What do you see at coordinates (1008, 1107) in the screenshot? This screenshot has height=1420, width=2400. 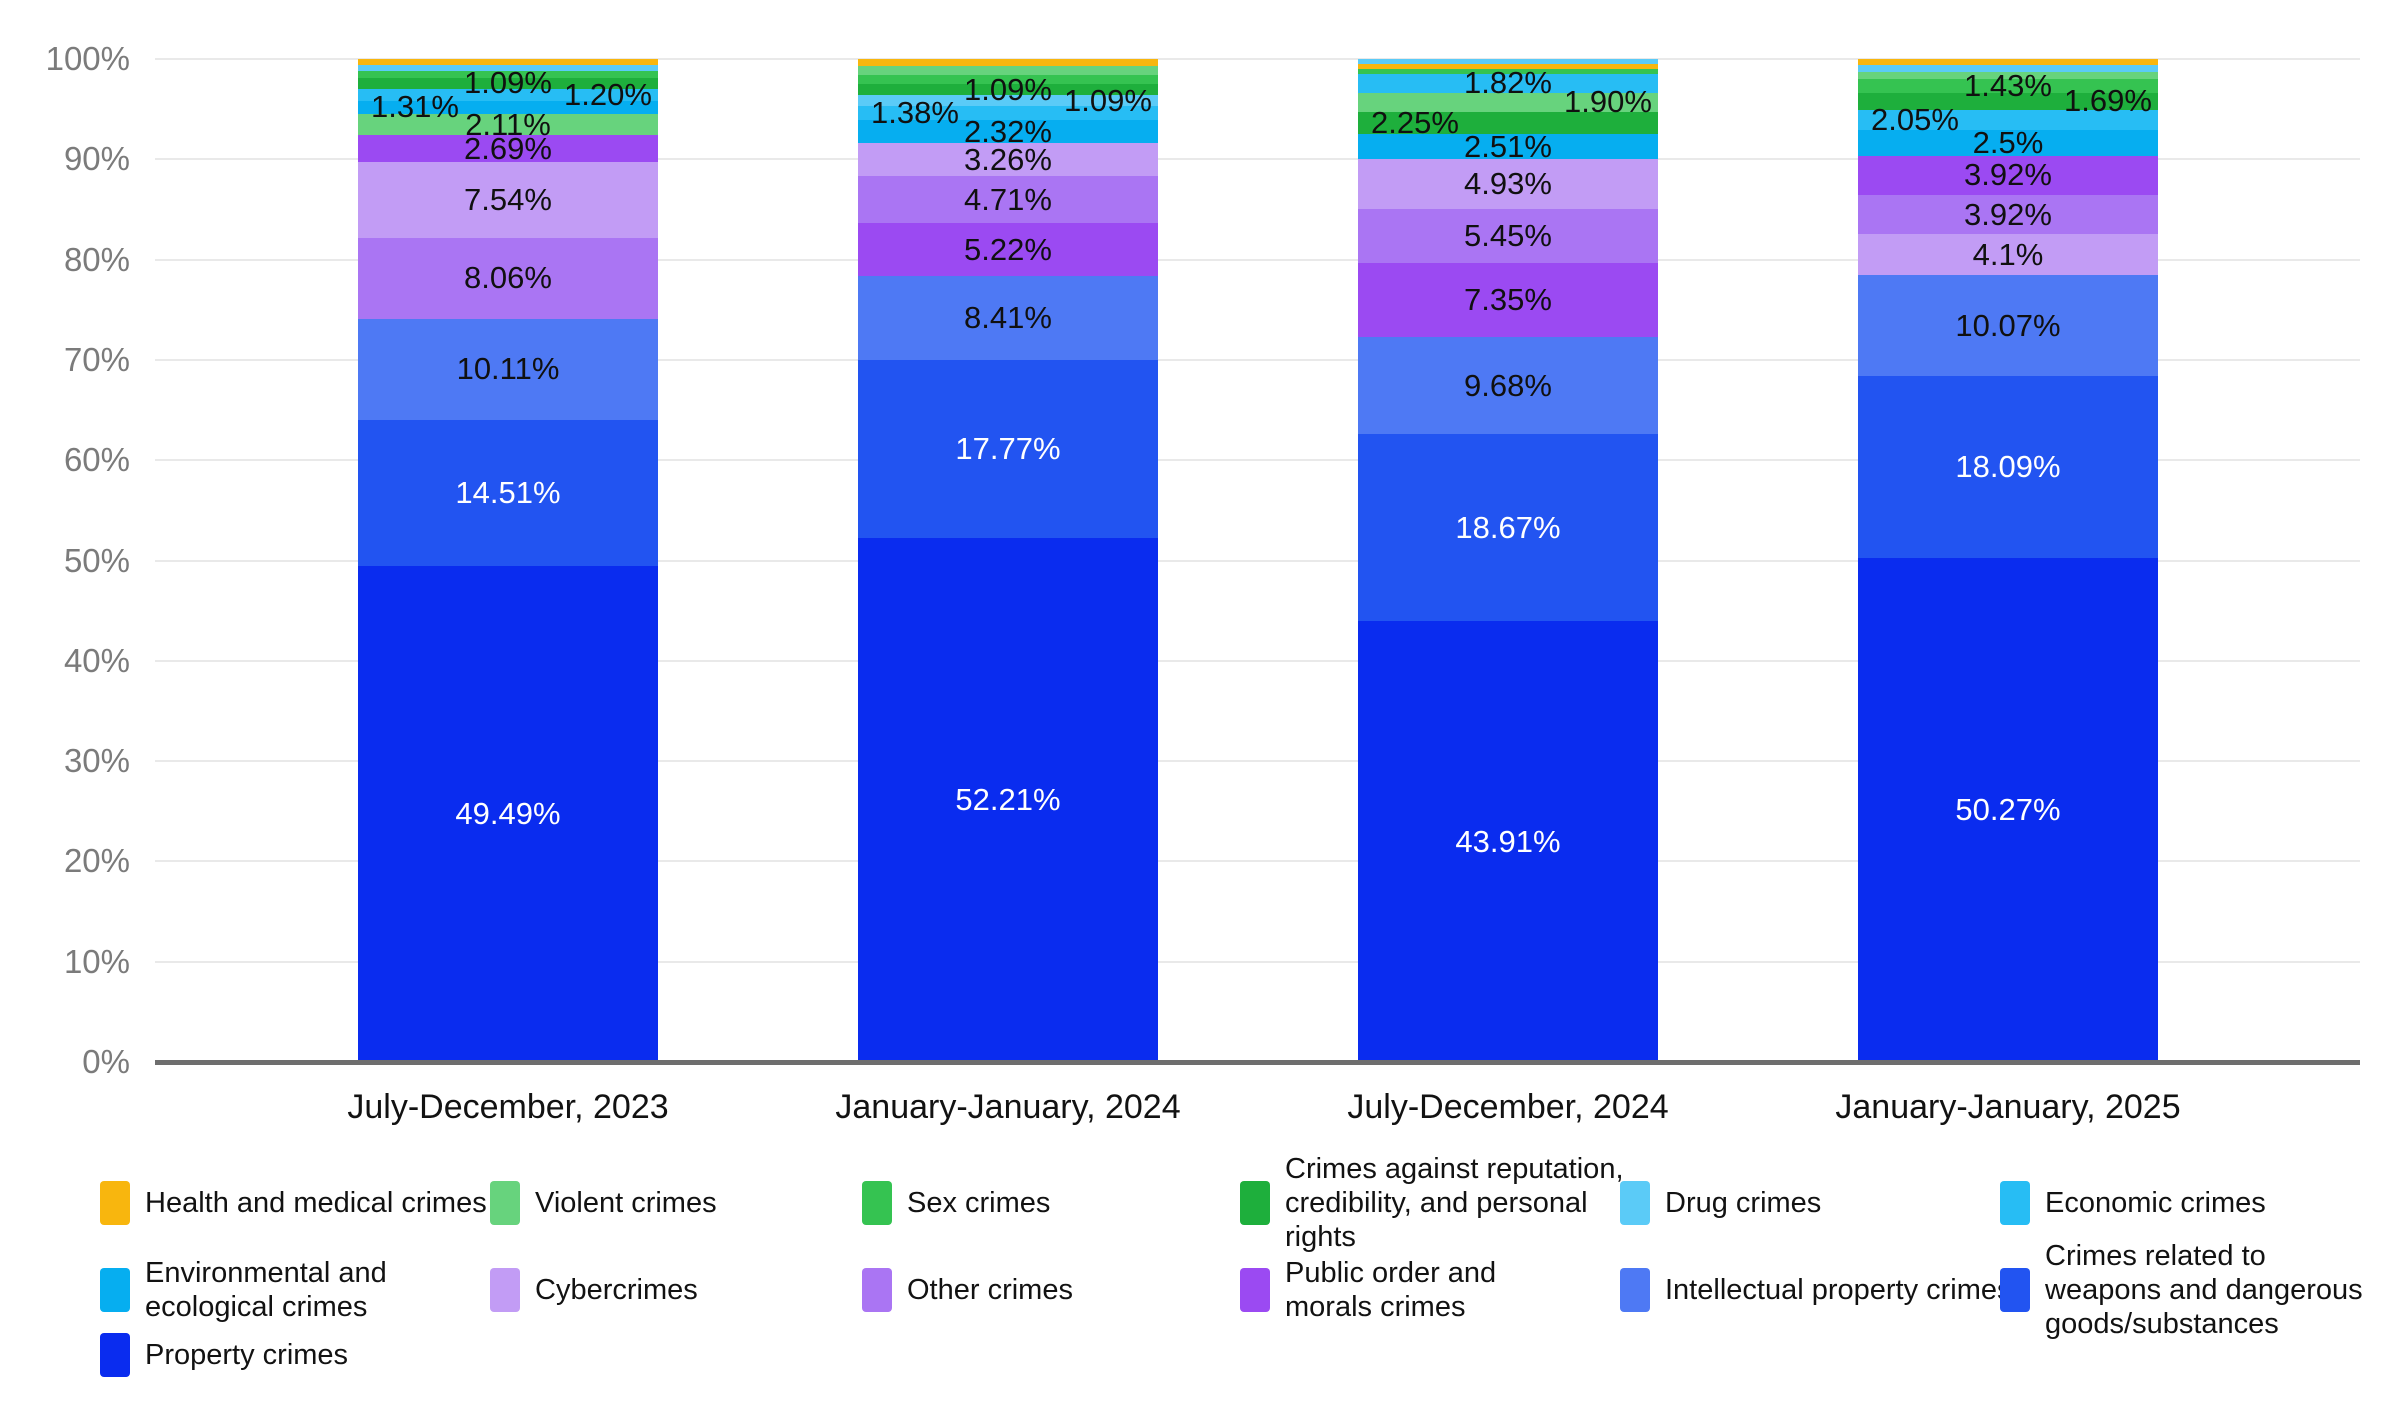 I see `x-axis-label: January-January, 2024` at bounding box center [1008, 1107].